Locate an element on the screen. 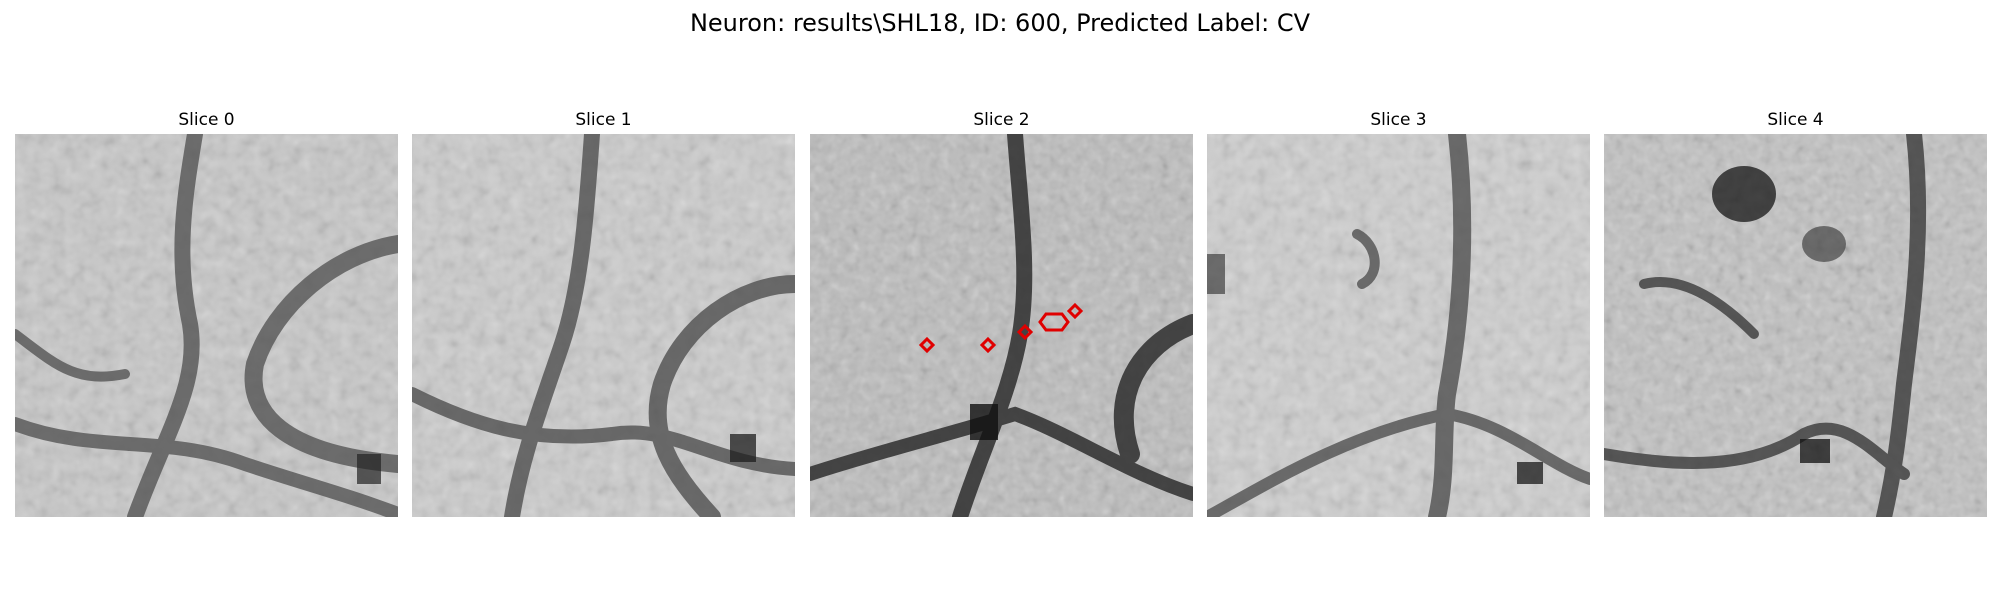 This screenshot has height=600, width=2000. slice-title-4: Slice 4 is located at coordinates (1795, 120).